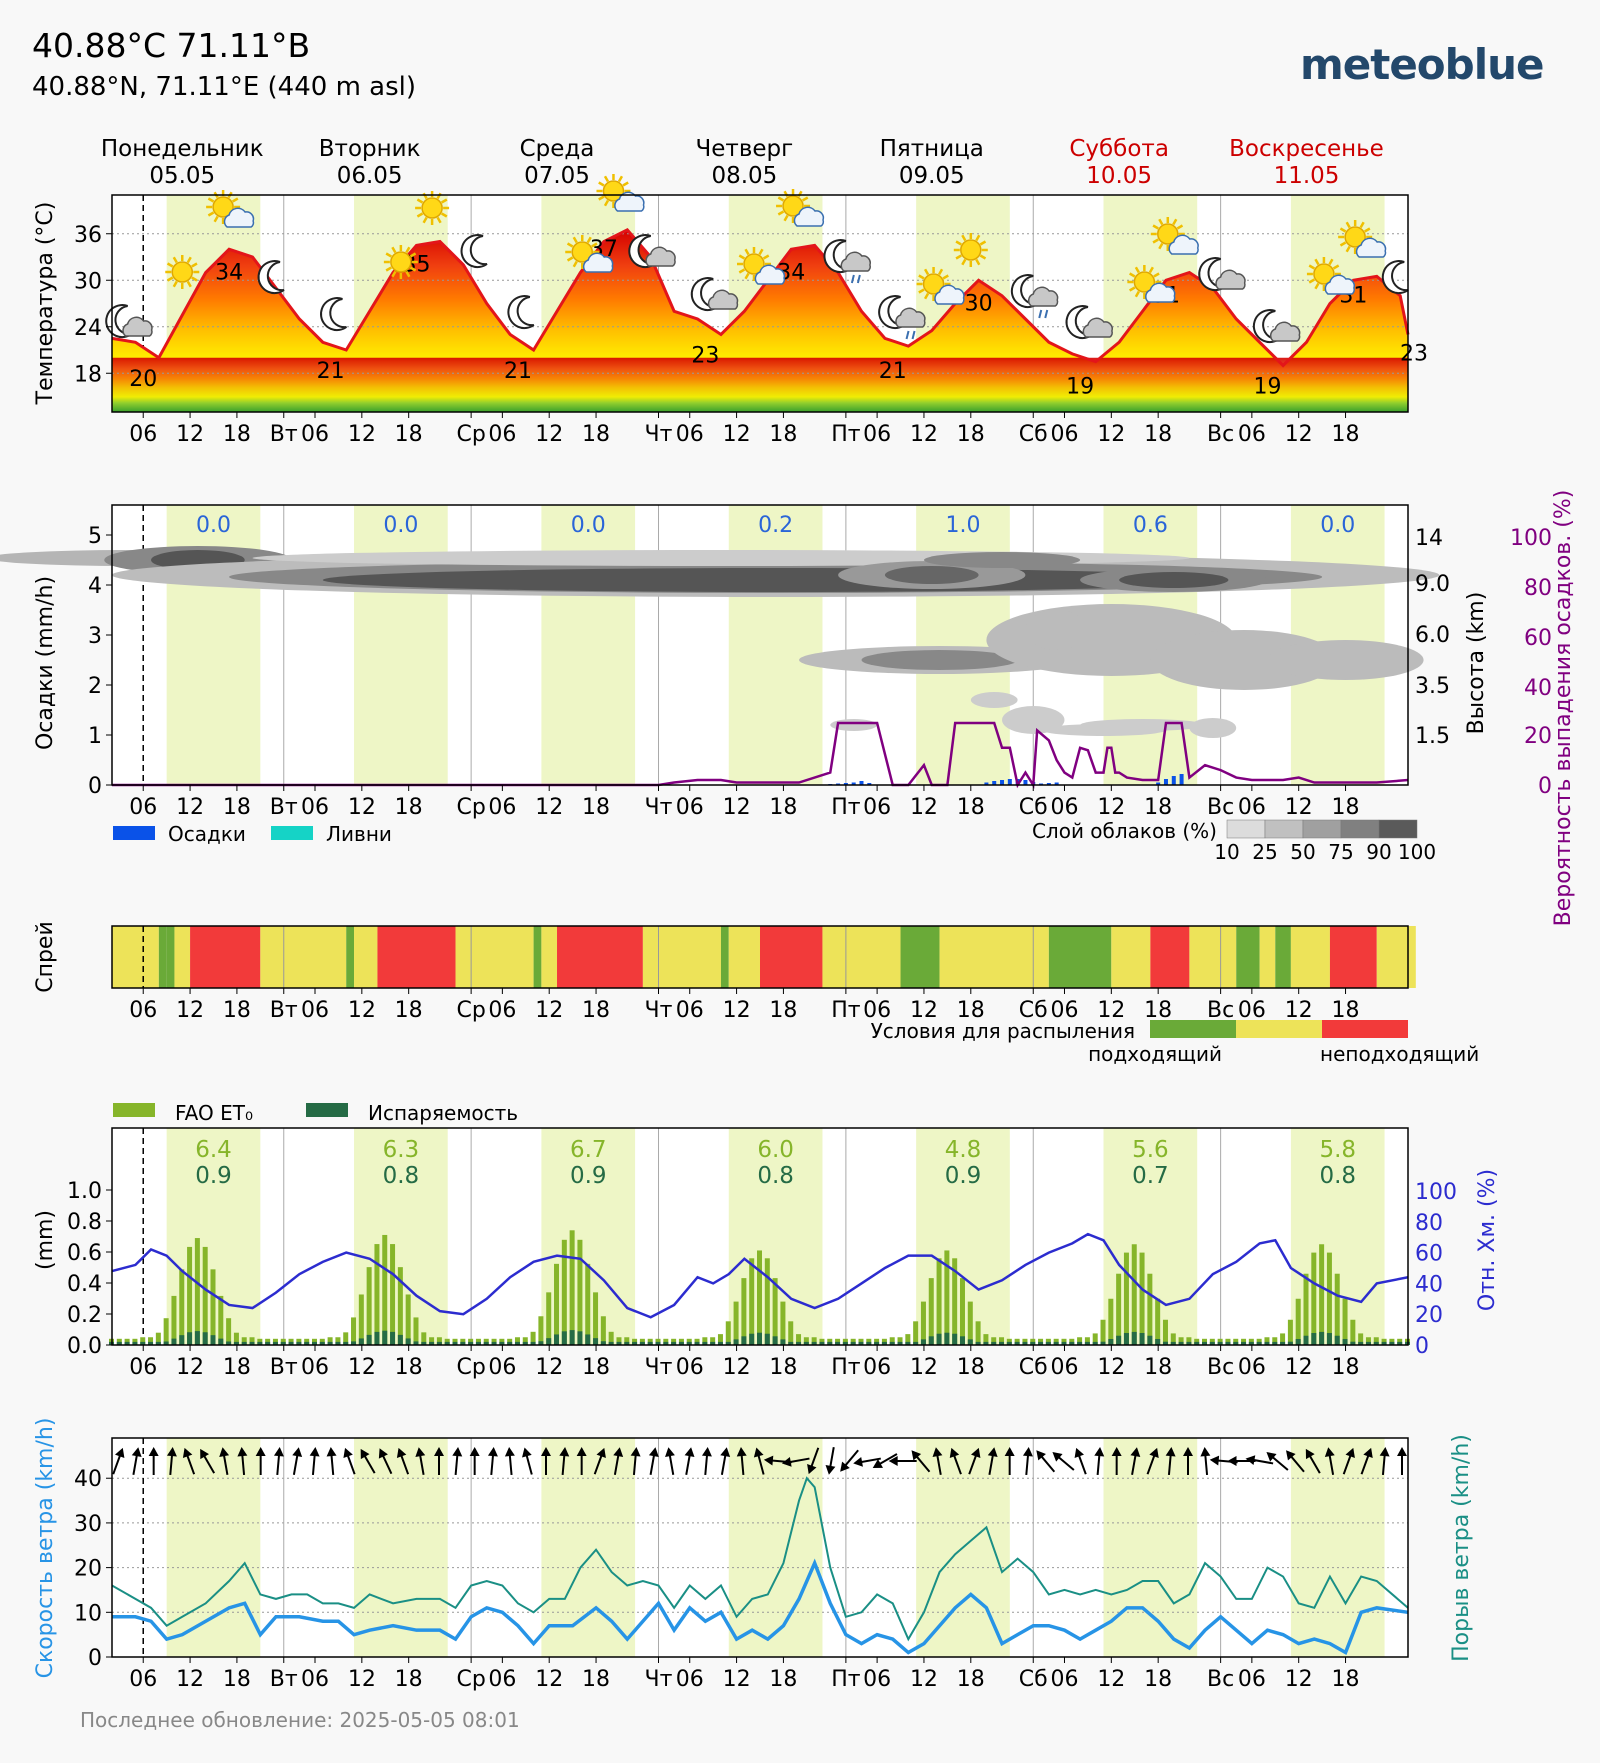 This screenshot has width=1600, height=1763. I want to click on humidity-tick-label: 0, so click(1422, 1346).